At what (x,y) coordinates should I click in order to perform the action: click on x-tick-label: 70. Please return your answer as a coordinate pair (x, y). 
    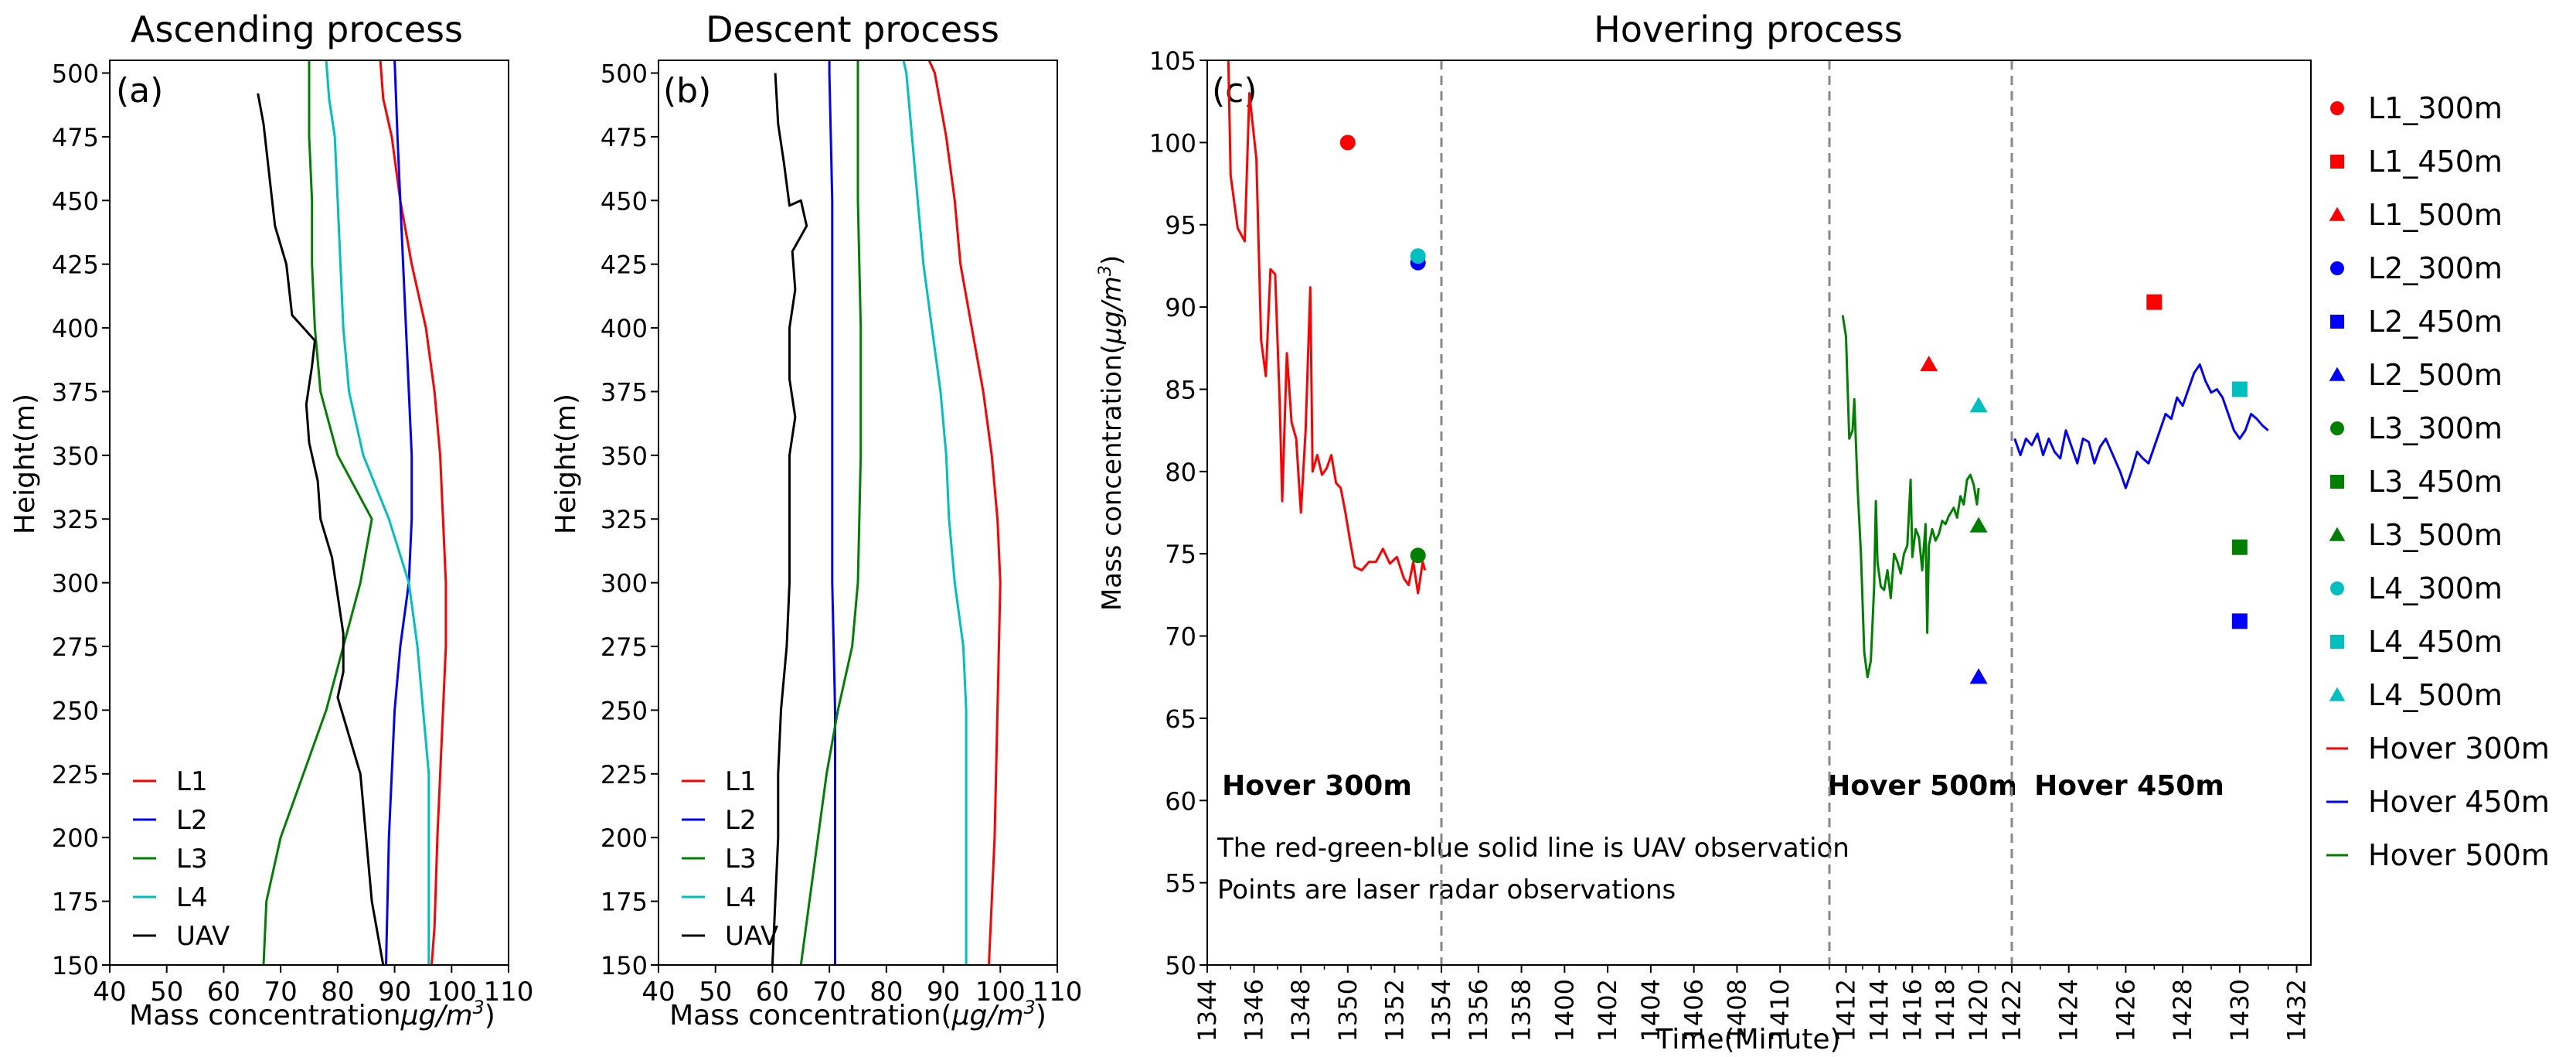
    Looking at the image, I should click on (830, 993).